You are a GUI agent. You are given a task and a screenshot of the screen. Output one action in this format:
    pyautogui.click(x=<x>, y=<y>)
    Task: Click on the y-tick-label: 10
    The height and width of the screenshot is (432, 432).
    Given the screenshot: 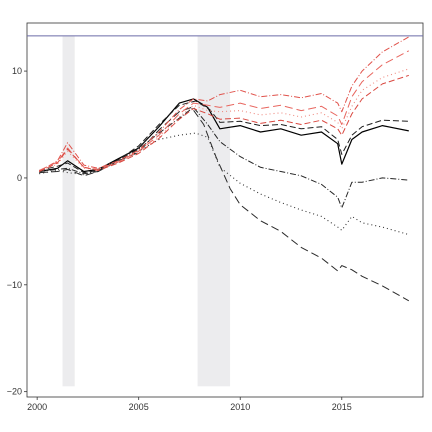 What is the action you would take?
    pyautogui.click(x=17, y=71)
    